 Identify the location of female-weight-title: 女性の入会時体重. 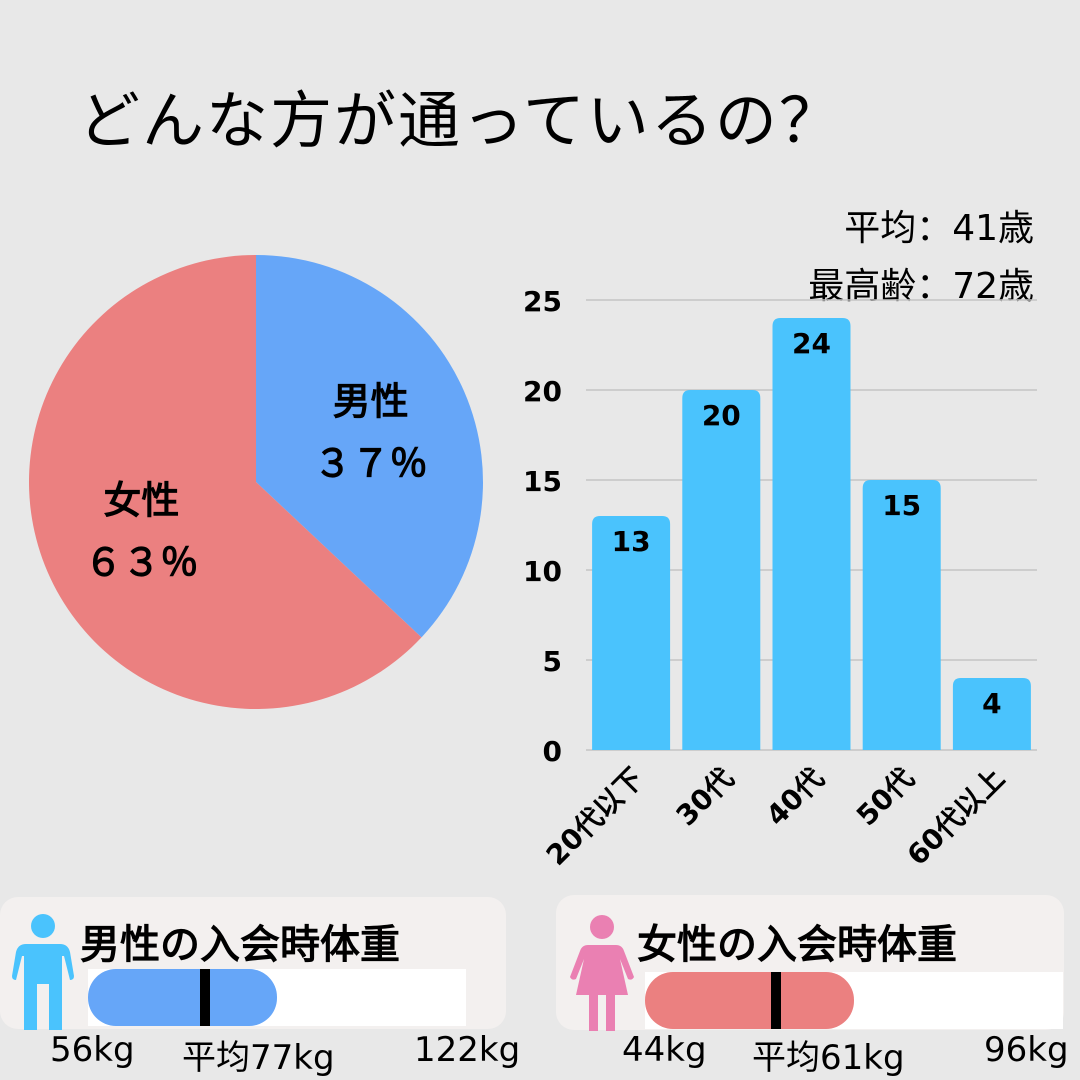
(797, 945).